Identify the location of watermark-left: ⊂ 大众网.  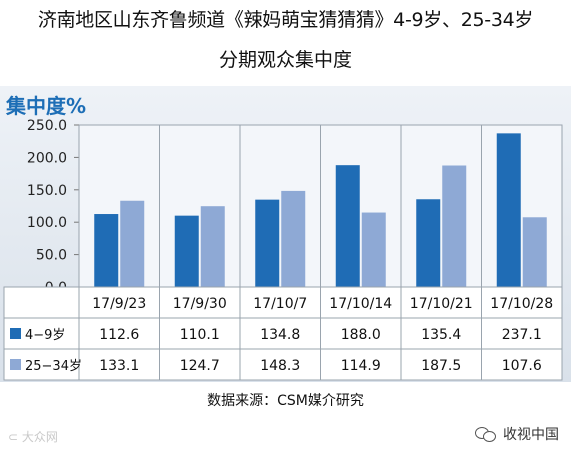
(33, 436).